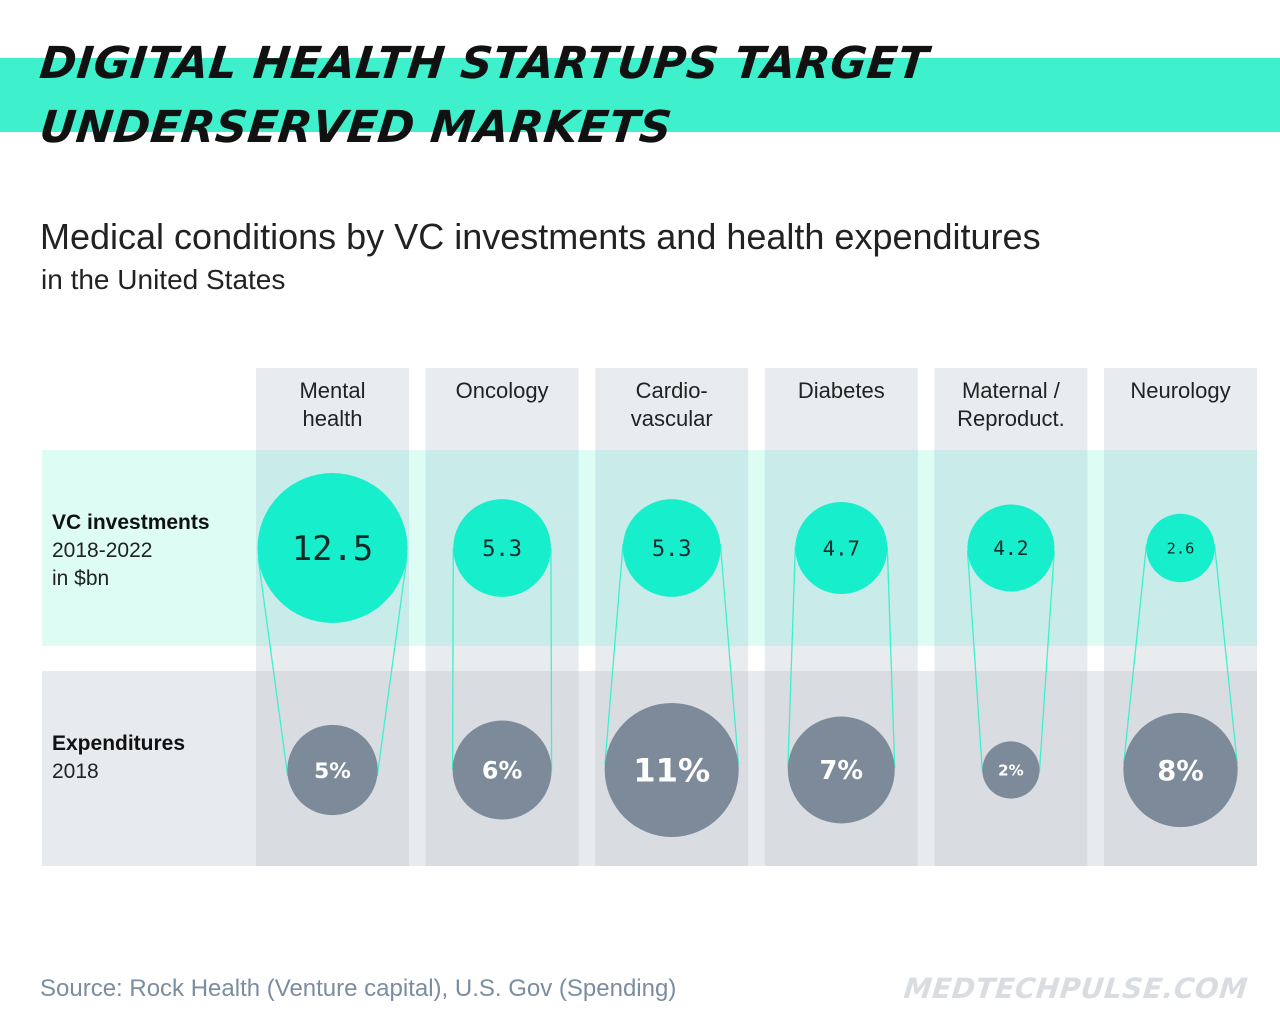 This screenshot has height=1024, width=1280. Describe the element at coordinates (1046, 661) in the screenshot. I see `category-5-connector-right` at that location.